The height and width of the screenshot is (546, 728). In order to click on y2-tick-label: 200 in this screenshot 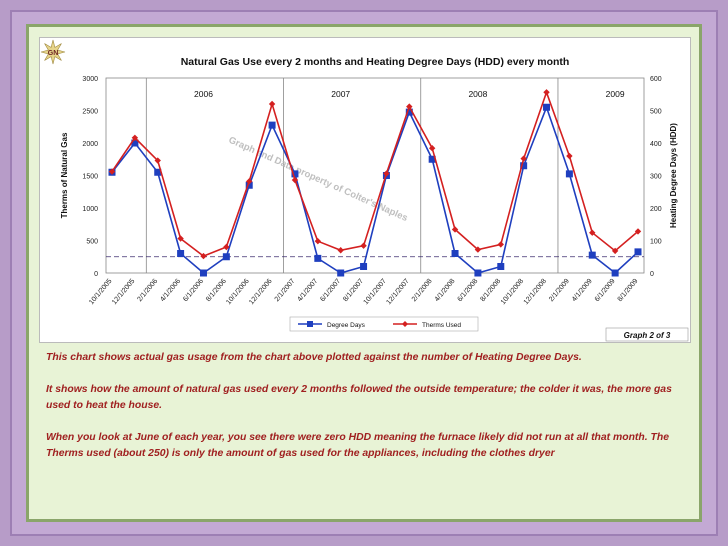, I will do `click(656, 209)`.